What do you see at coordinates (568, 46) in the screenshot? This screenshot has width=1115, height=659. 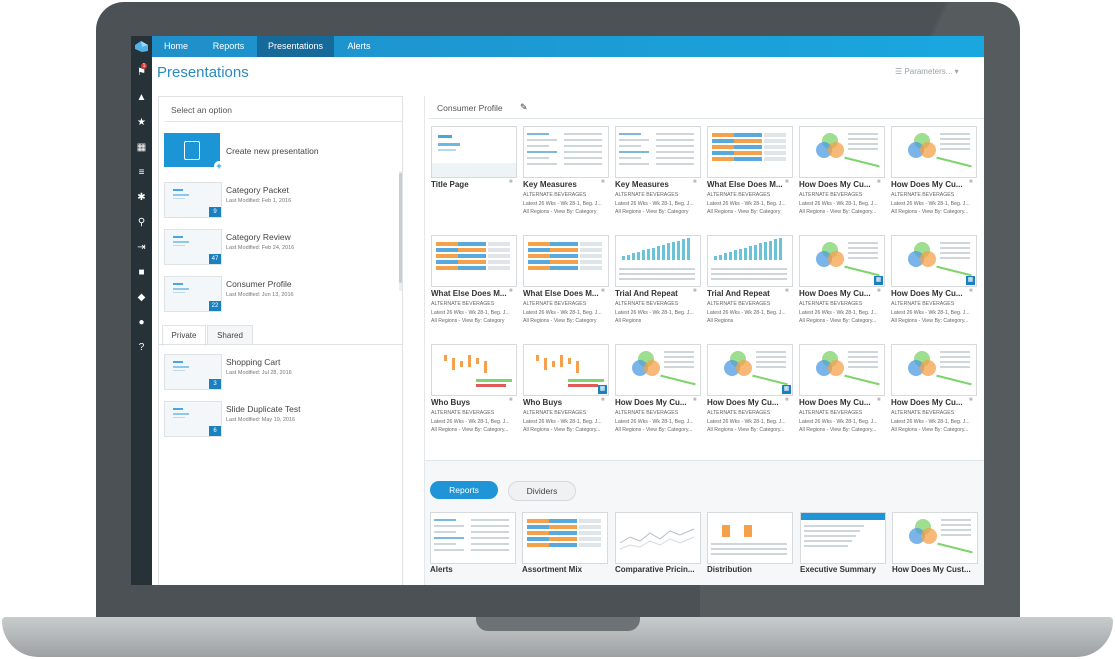 I see `top-navigation: Home Reports Presentations Alerts` at bounding box center [568, 46].